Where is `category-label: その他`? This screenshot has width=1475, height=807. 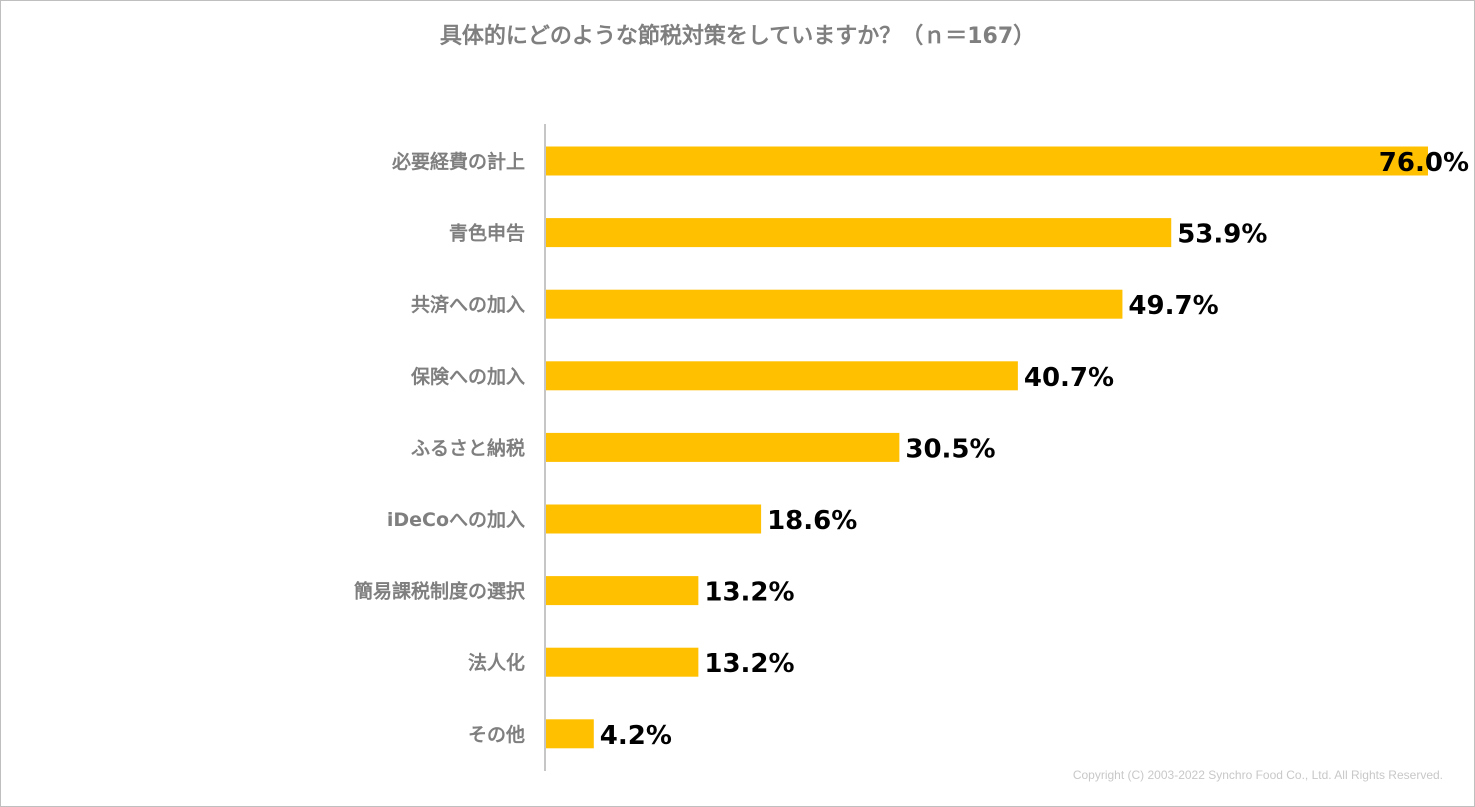
category-label: その他 is located at coordinates (496, 734).